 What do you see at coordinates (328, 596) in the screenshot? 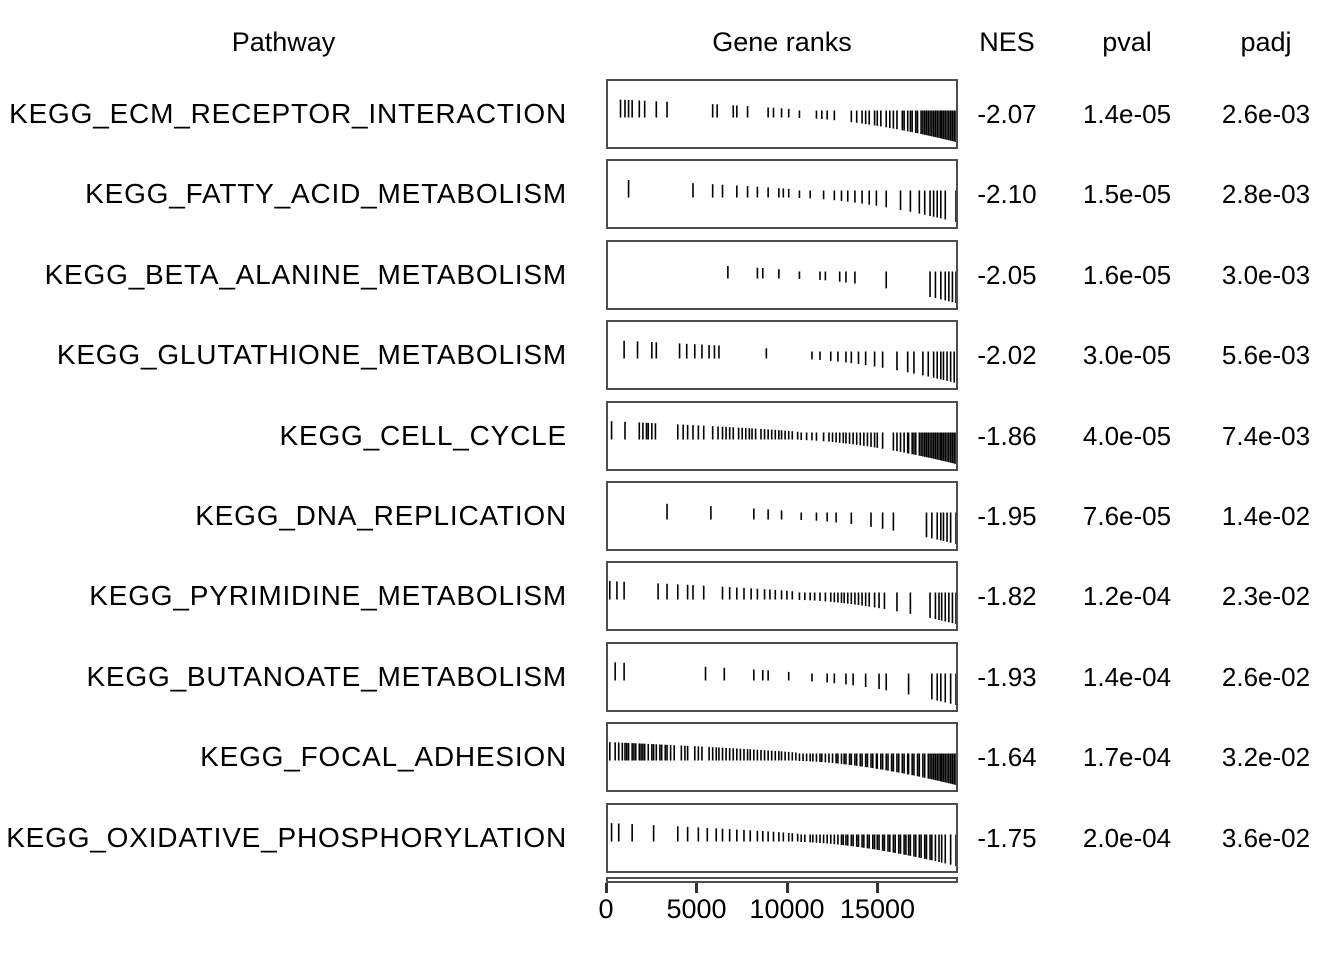
I see `pathway-label: KEGG_PYRIMIDINE_METABOLISM` at bounding box center [328, 596].